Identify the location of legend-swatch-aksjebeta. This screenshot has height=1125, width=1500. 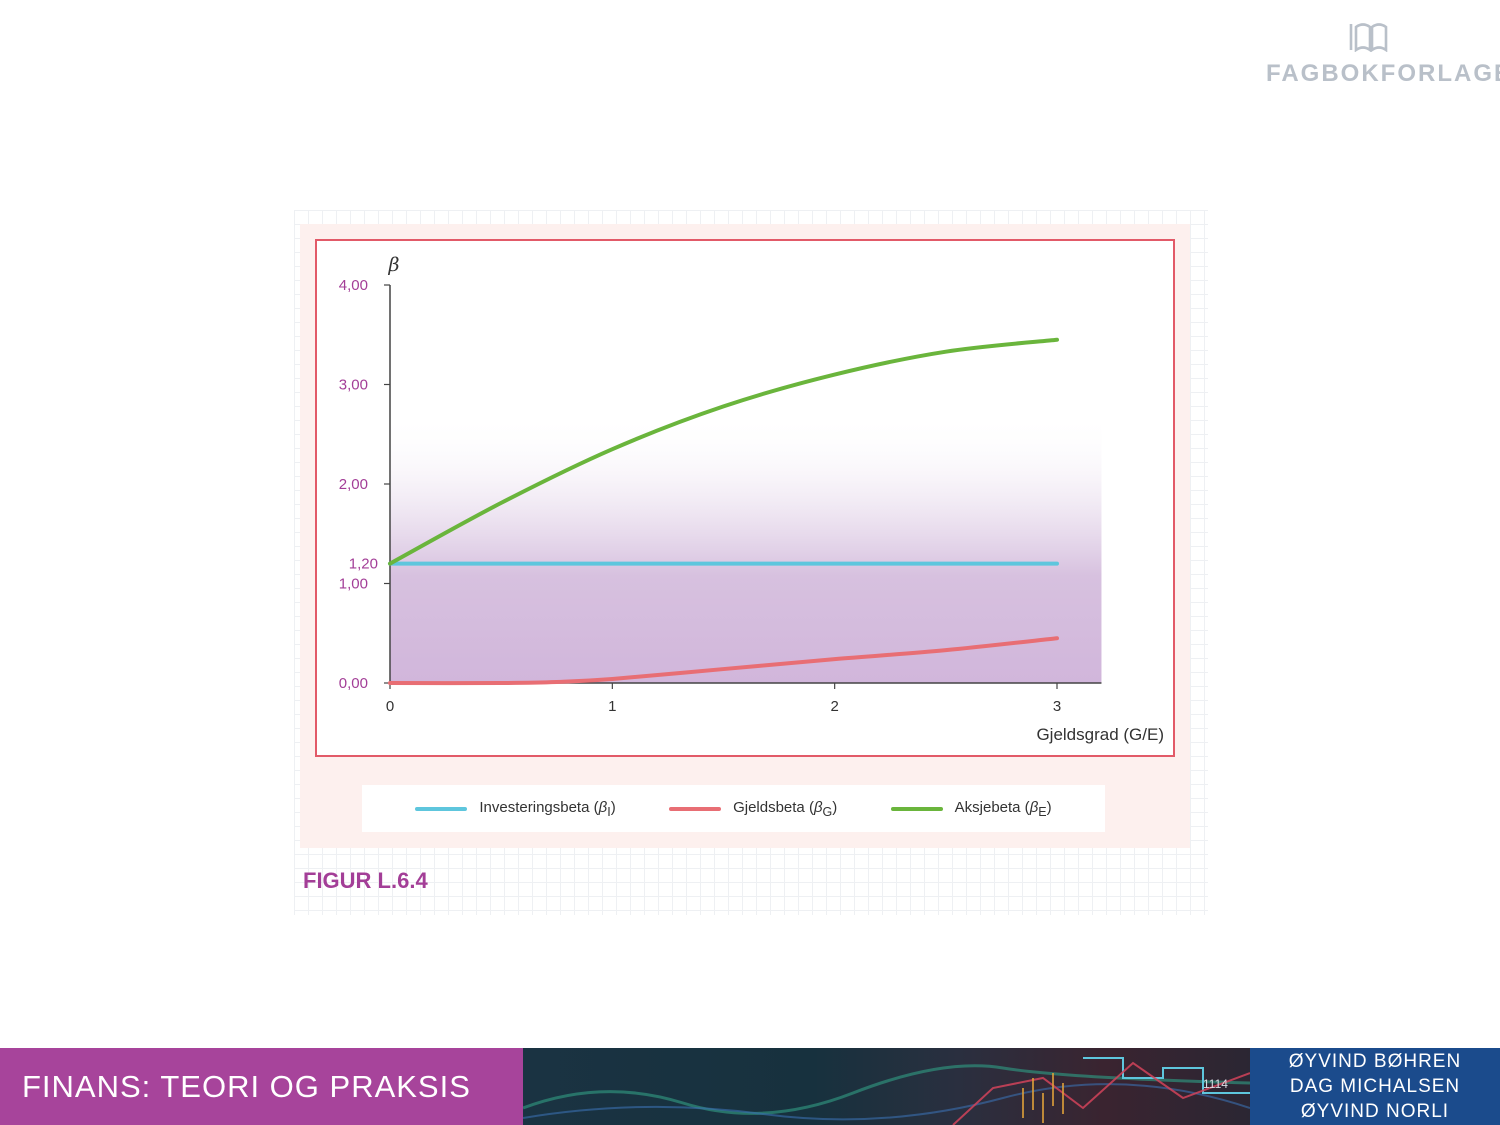
(916, 808).